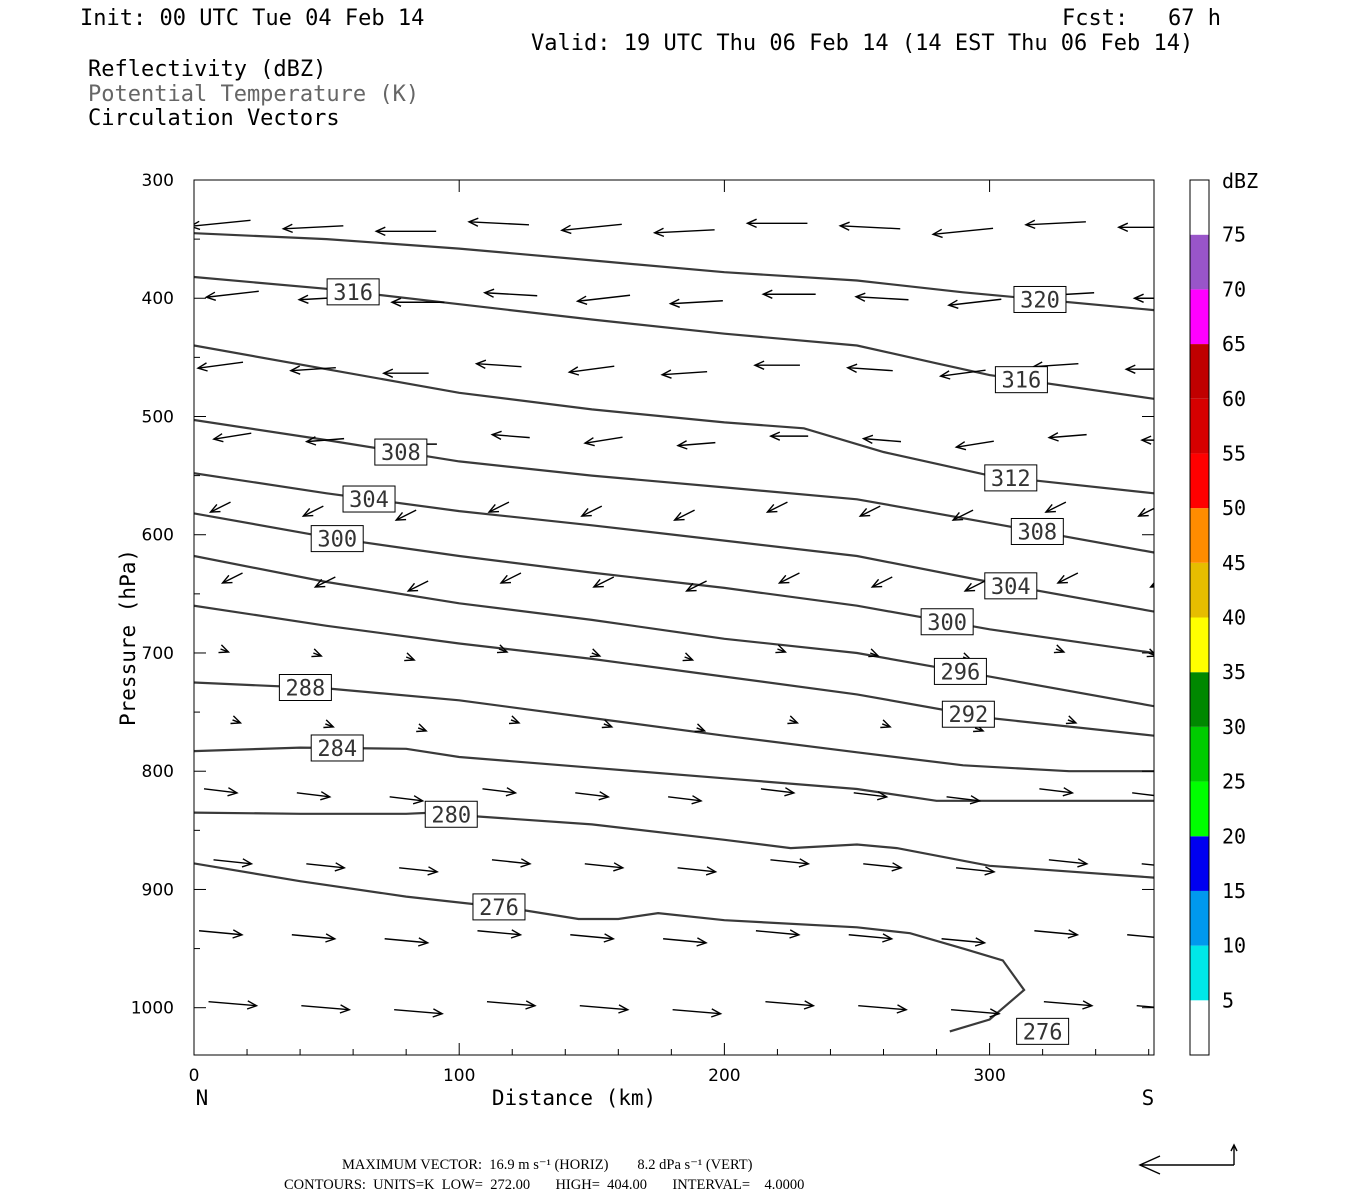 The height and width of the screenshot is (1200, 1350). What do you see at coordinates (128, 637) in the screenshot?
I see `y-axis-label: Pressure (hPa)` at bounding box center [128, 637].